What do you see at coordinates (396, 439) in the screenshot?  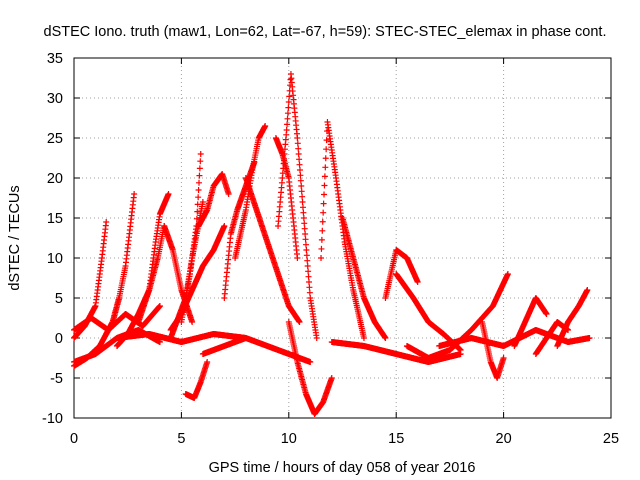 I see `x-tick-label: 15` at bounding box center [396, 439].